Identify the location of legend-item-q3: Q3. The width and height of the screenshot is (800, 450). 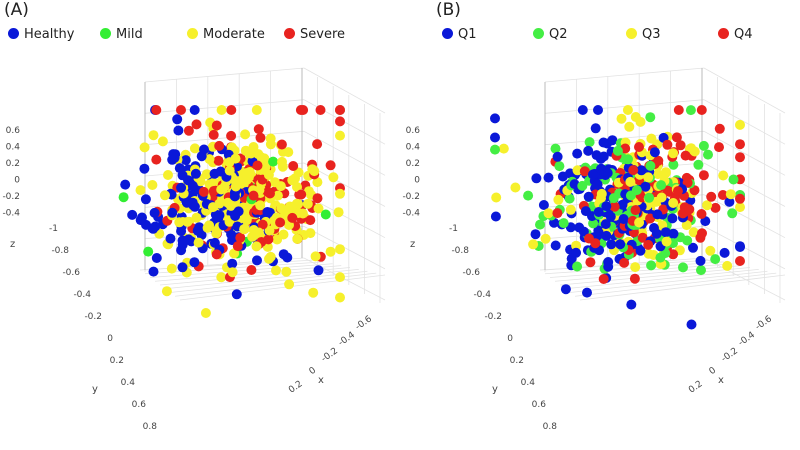
(643, 34).